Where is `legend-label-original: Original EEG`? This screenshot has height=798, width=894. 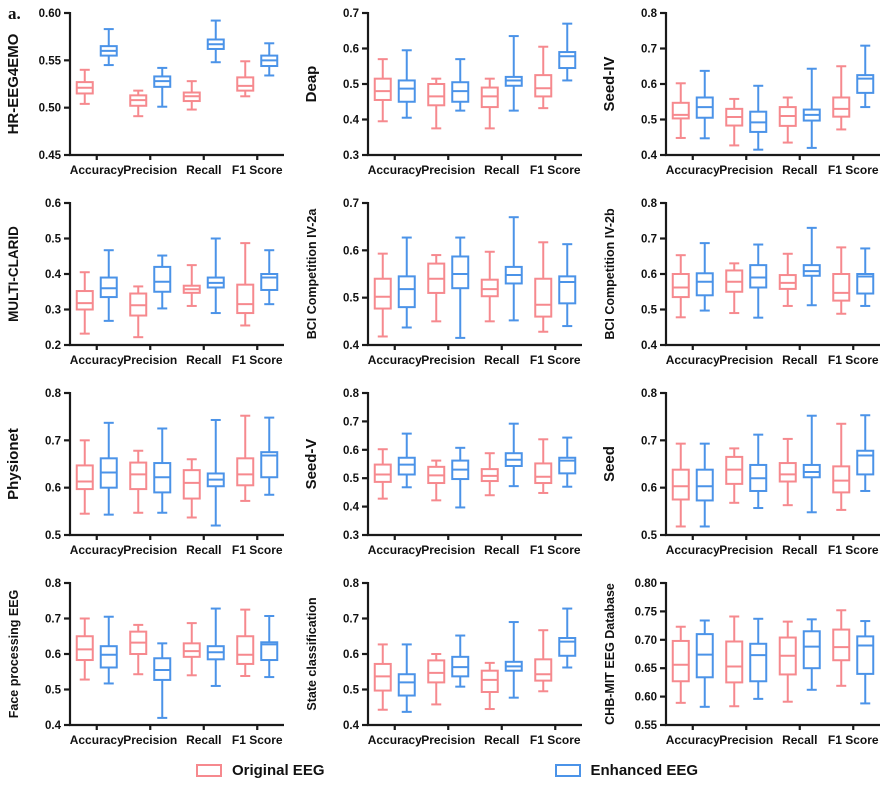 legend-label-original: Original EEG is located at coordinates (278, 770).